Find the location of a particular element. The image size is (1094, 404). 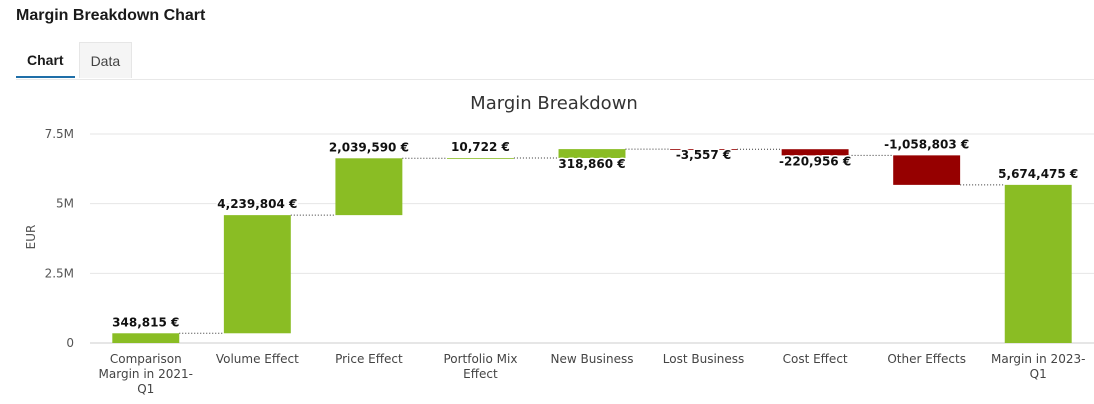

y-tick-label: 5M is located at coordinates (65, 204).